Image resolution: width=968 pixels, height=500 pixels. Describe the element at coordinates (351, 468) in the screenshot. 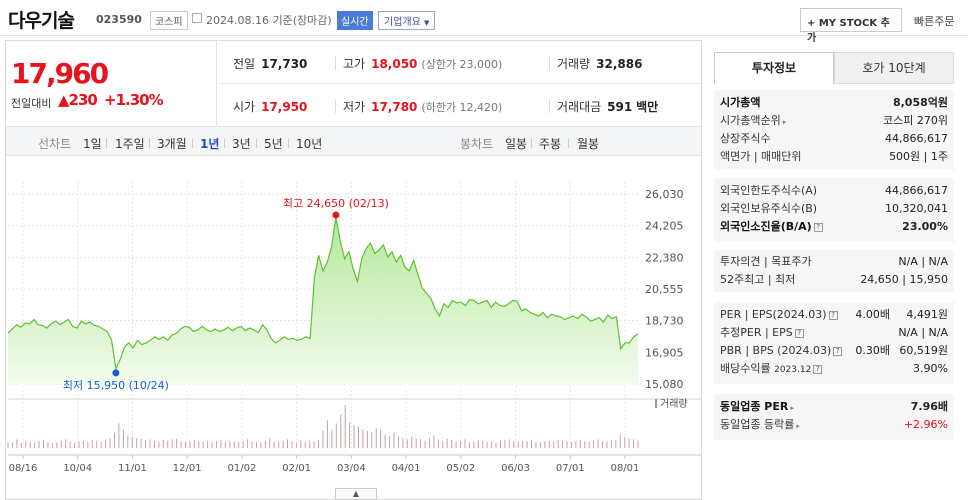

I see `x-tick-label: 03/04` at that location.